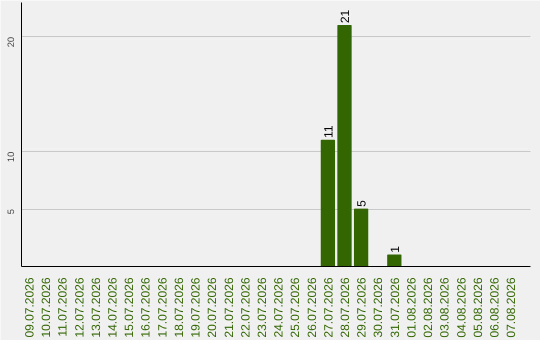 The width and height of the screenshot is (540, 340). Describe the element at coordinates (129, 307) in the screenshot. I see `x-tick-label: 15.07.2026` at that location.